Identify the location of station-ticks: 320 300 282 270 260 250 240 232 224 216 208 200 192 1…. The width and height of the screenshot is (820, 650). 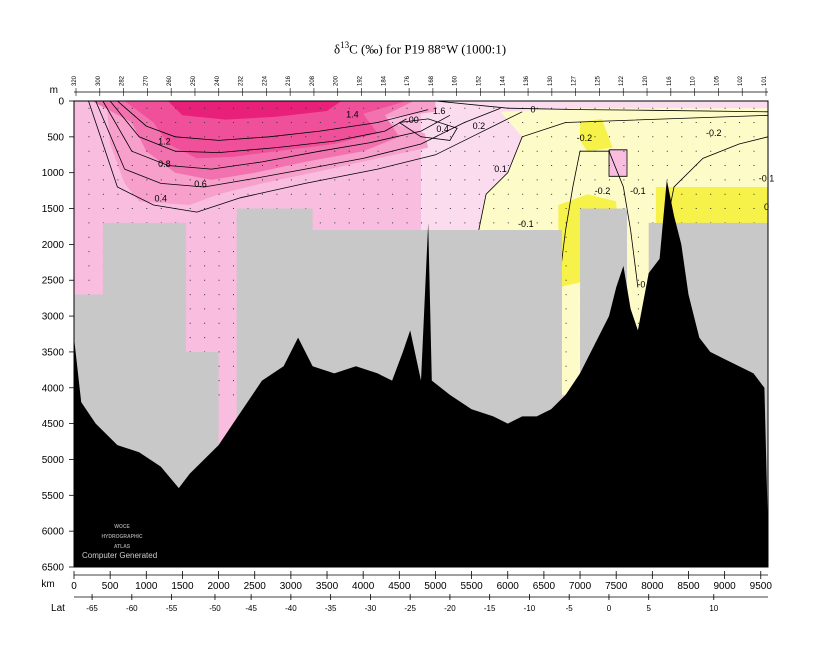
(420, 85).